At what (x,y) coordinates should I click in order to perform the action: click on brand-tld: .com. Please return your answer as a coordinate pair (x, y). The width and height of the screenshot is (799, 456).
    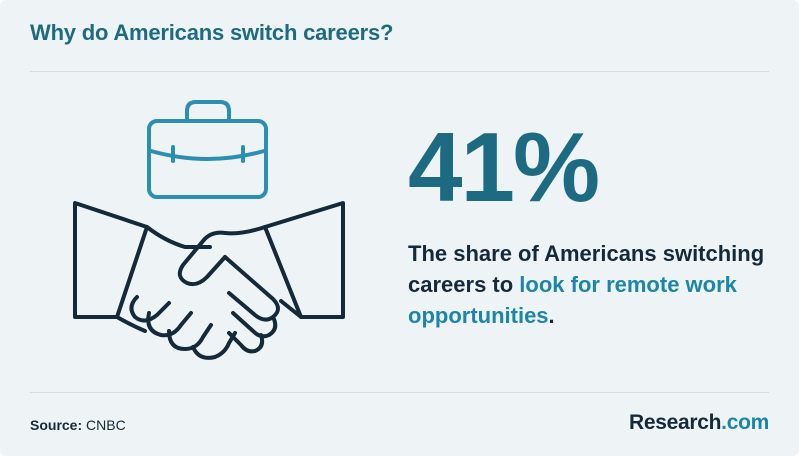
    Looking at the image, I should click on (745, 422).